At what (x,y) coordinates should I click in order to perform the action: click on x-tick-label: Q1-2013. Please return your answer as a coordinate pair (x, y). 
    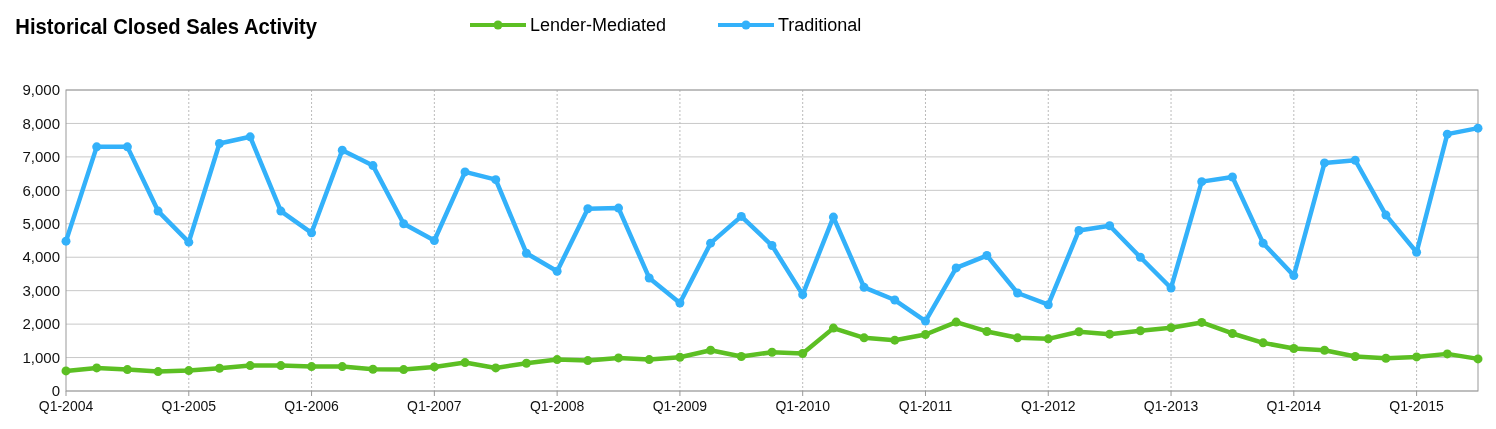
    Looking at the image, I should click on (1171, 406).